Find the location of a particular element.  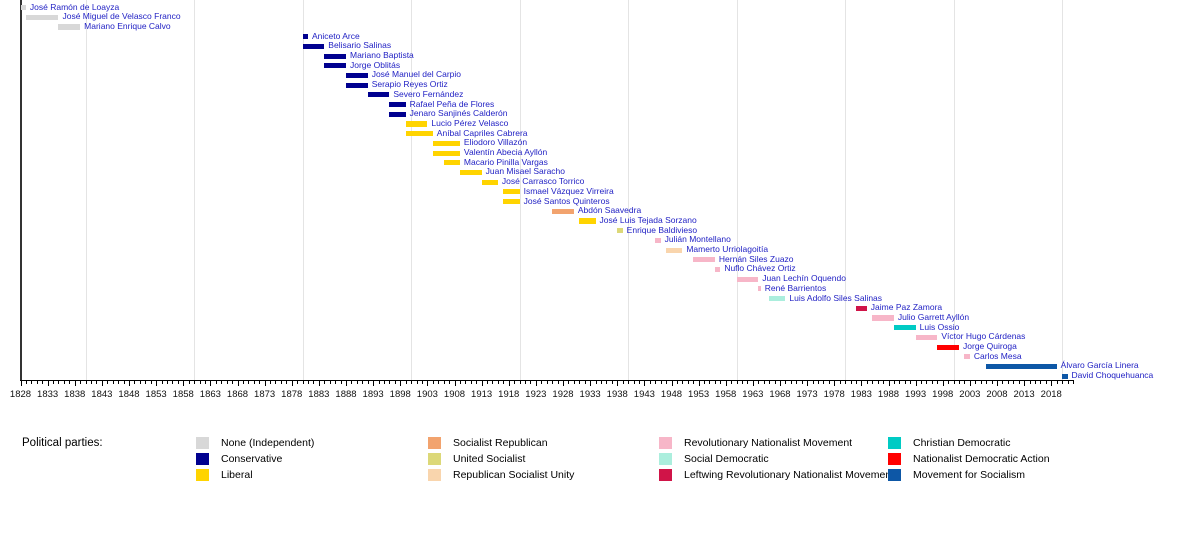

tick-label: 1878 is located at coordinates (292, 394).